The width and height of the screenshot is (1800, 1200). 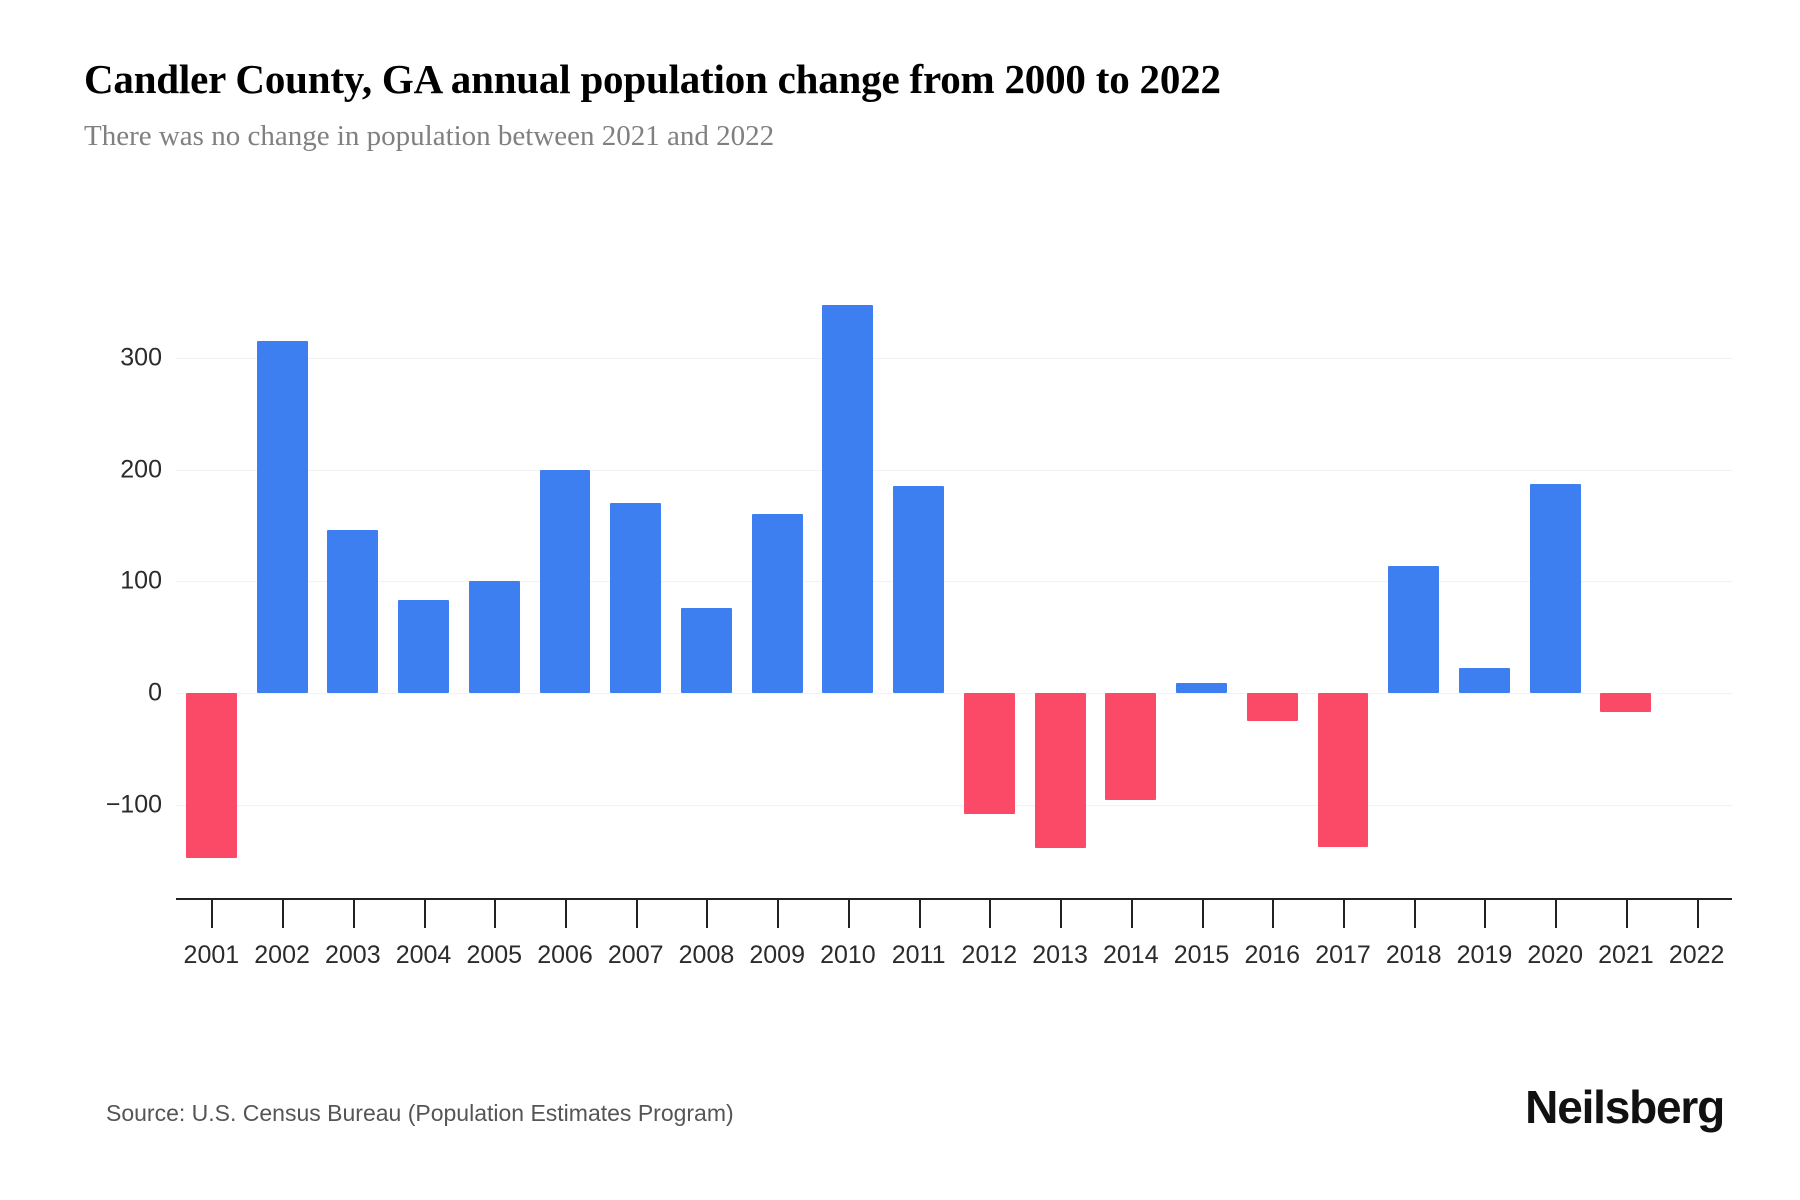 I want to click on x-axis-tick-2011, so click(x=919, y=914).